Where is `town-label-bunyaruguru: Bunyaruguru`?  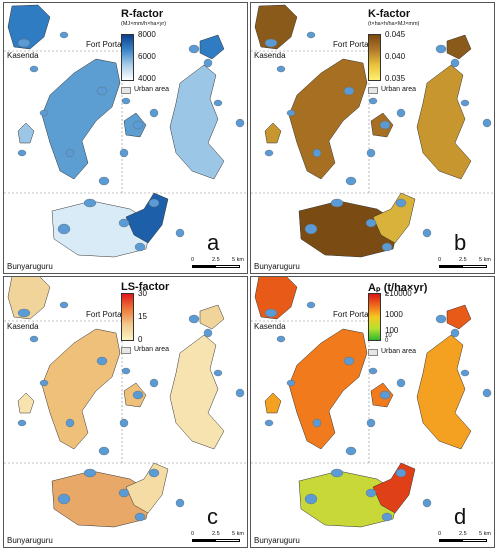
town-label-bunyaruguru: Bunyaruguru is located at coordinates (30, 266).